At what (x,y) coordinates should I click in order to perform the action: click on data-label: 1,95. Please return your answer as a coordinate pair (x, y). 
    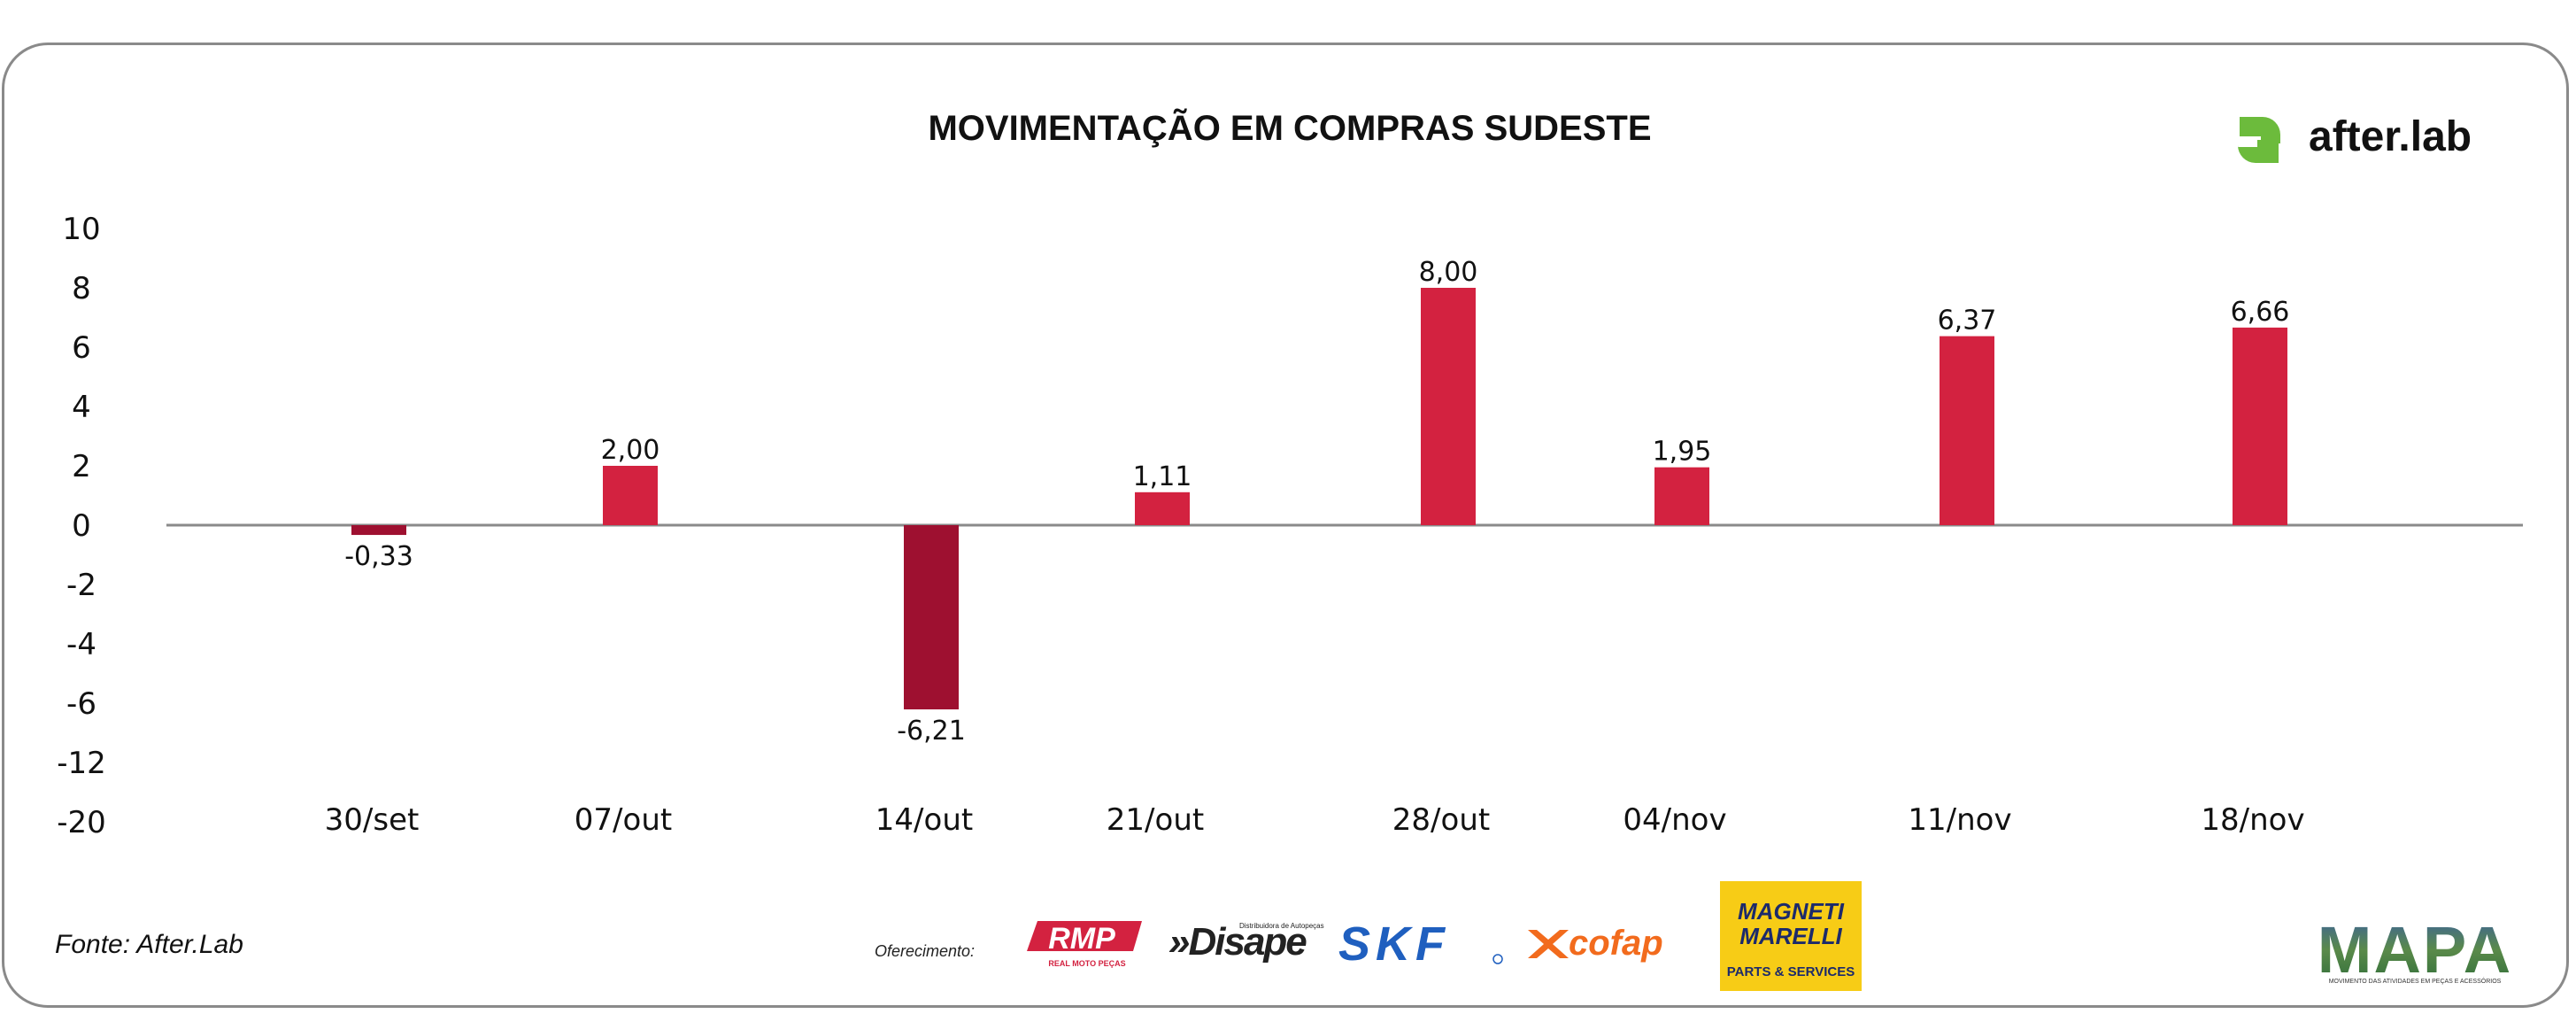
    Looking at the image, I should click on (1682, 453).